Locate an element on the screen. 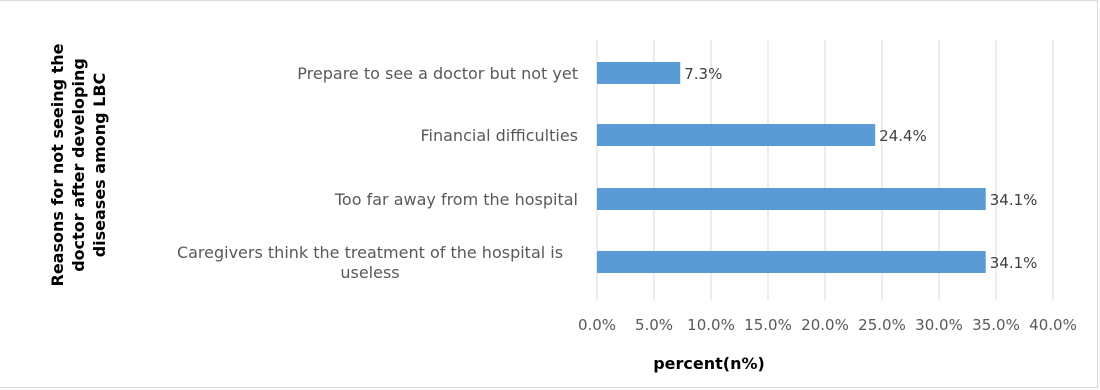 This screenshot has width=1100, height=390. x-tick-label: 30.0% is located at coordinates (939, 325).